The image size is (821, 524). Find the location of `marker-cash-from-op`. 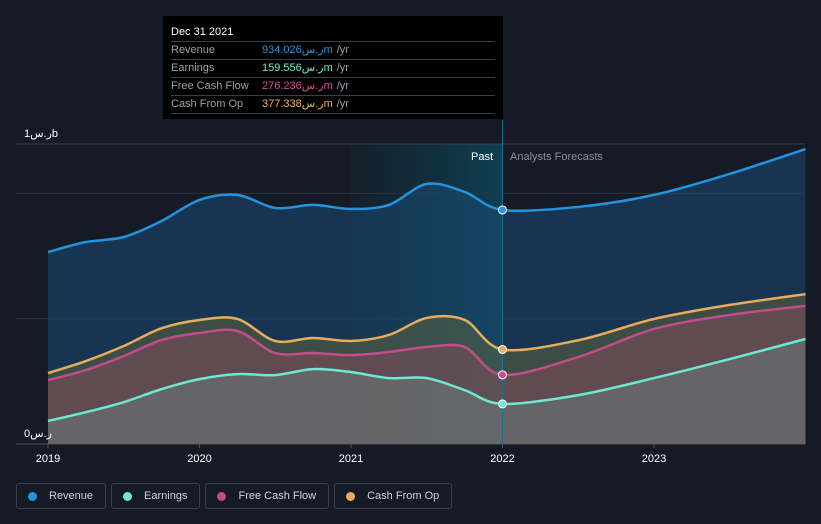

marker-cash-from-op is located at coordinates (502, 350).